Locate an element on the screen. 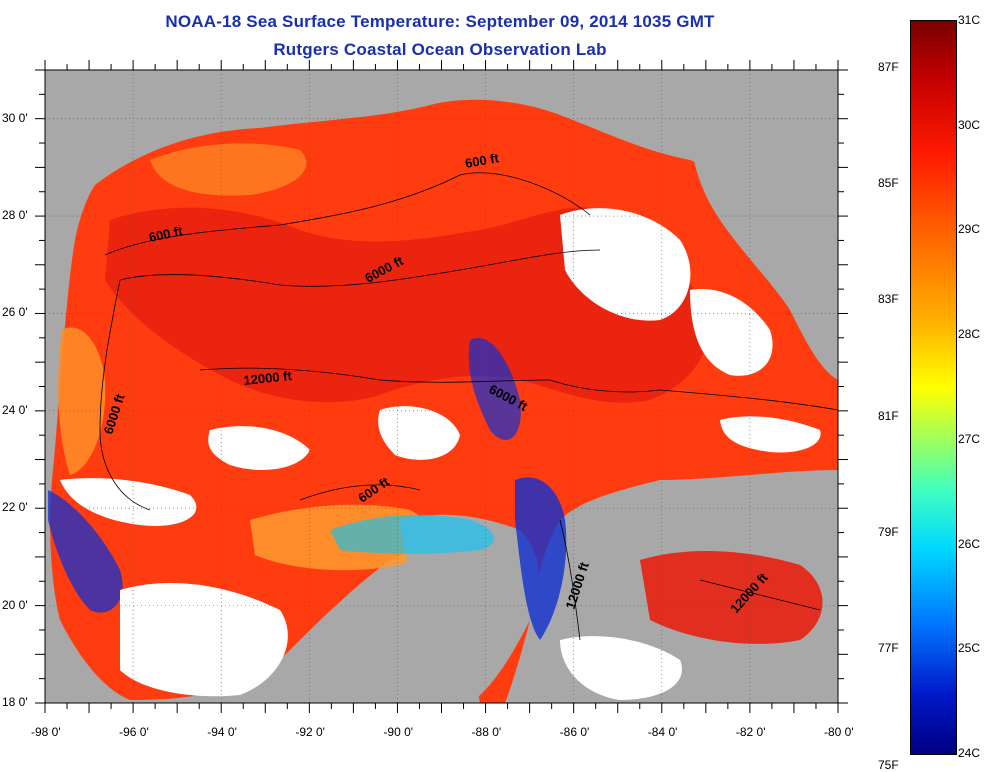 Image resolution: width=992 pixels, height=772 pixels. caribbean-warm is located at coordinates (731, 597).